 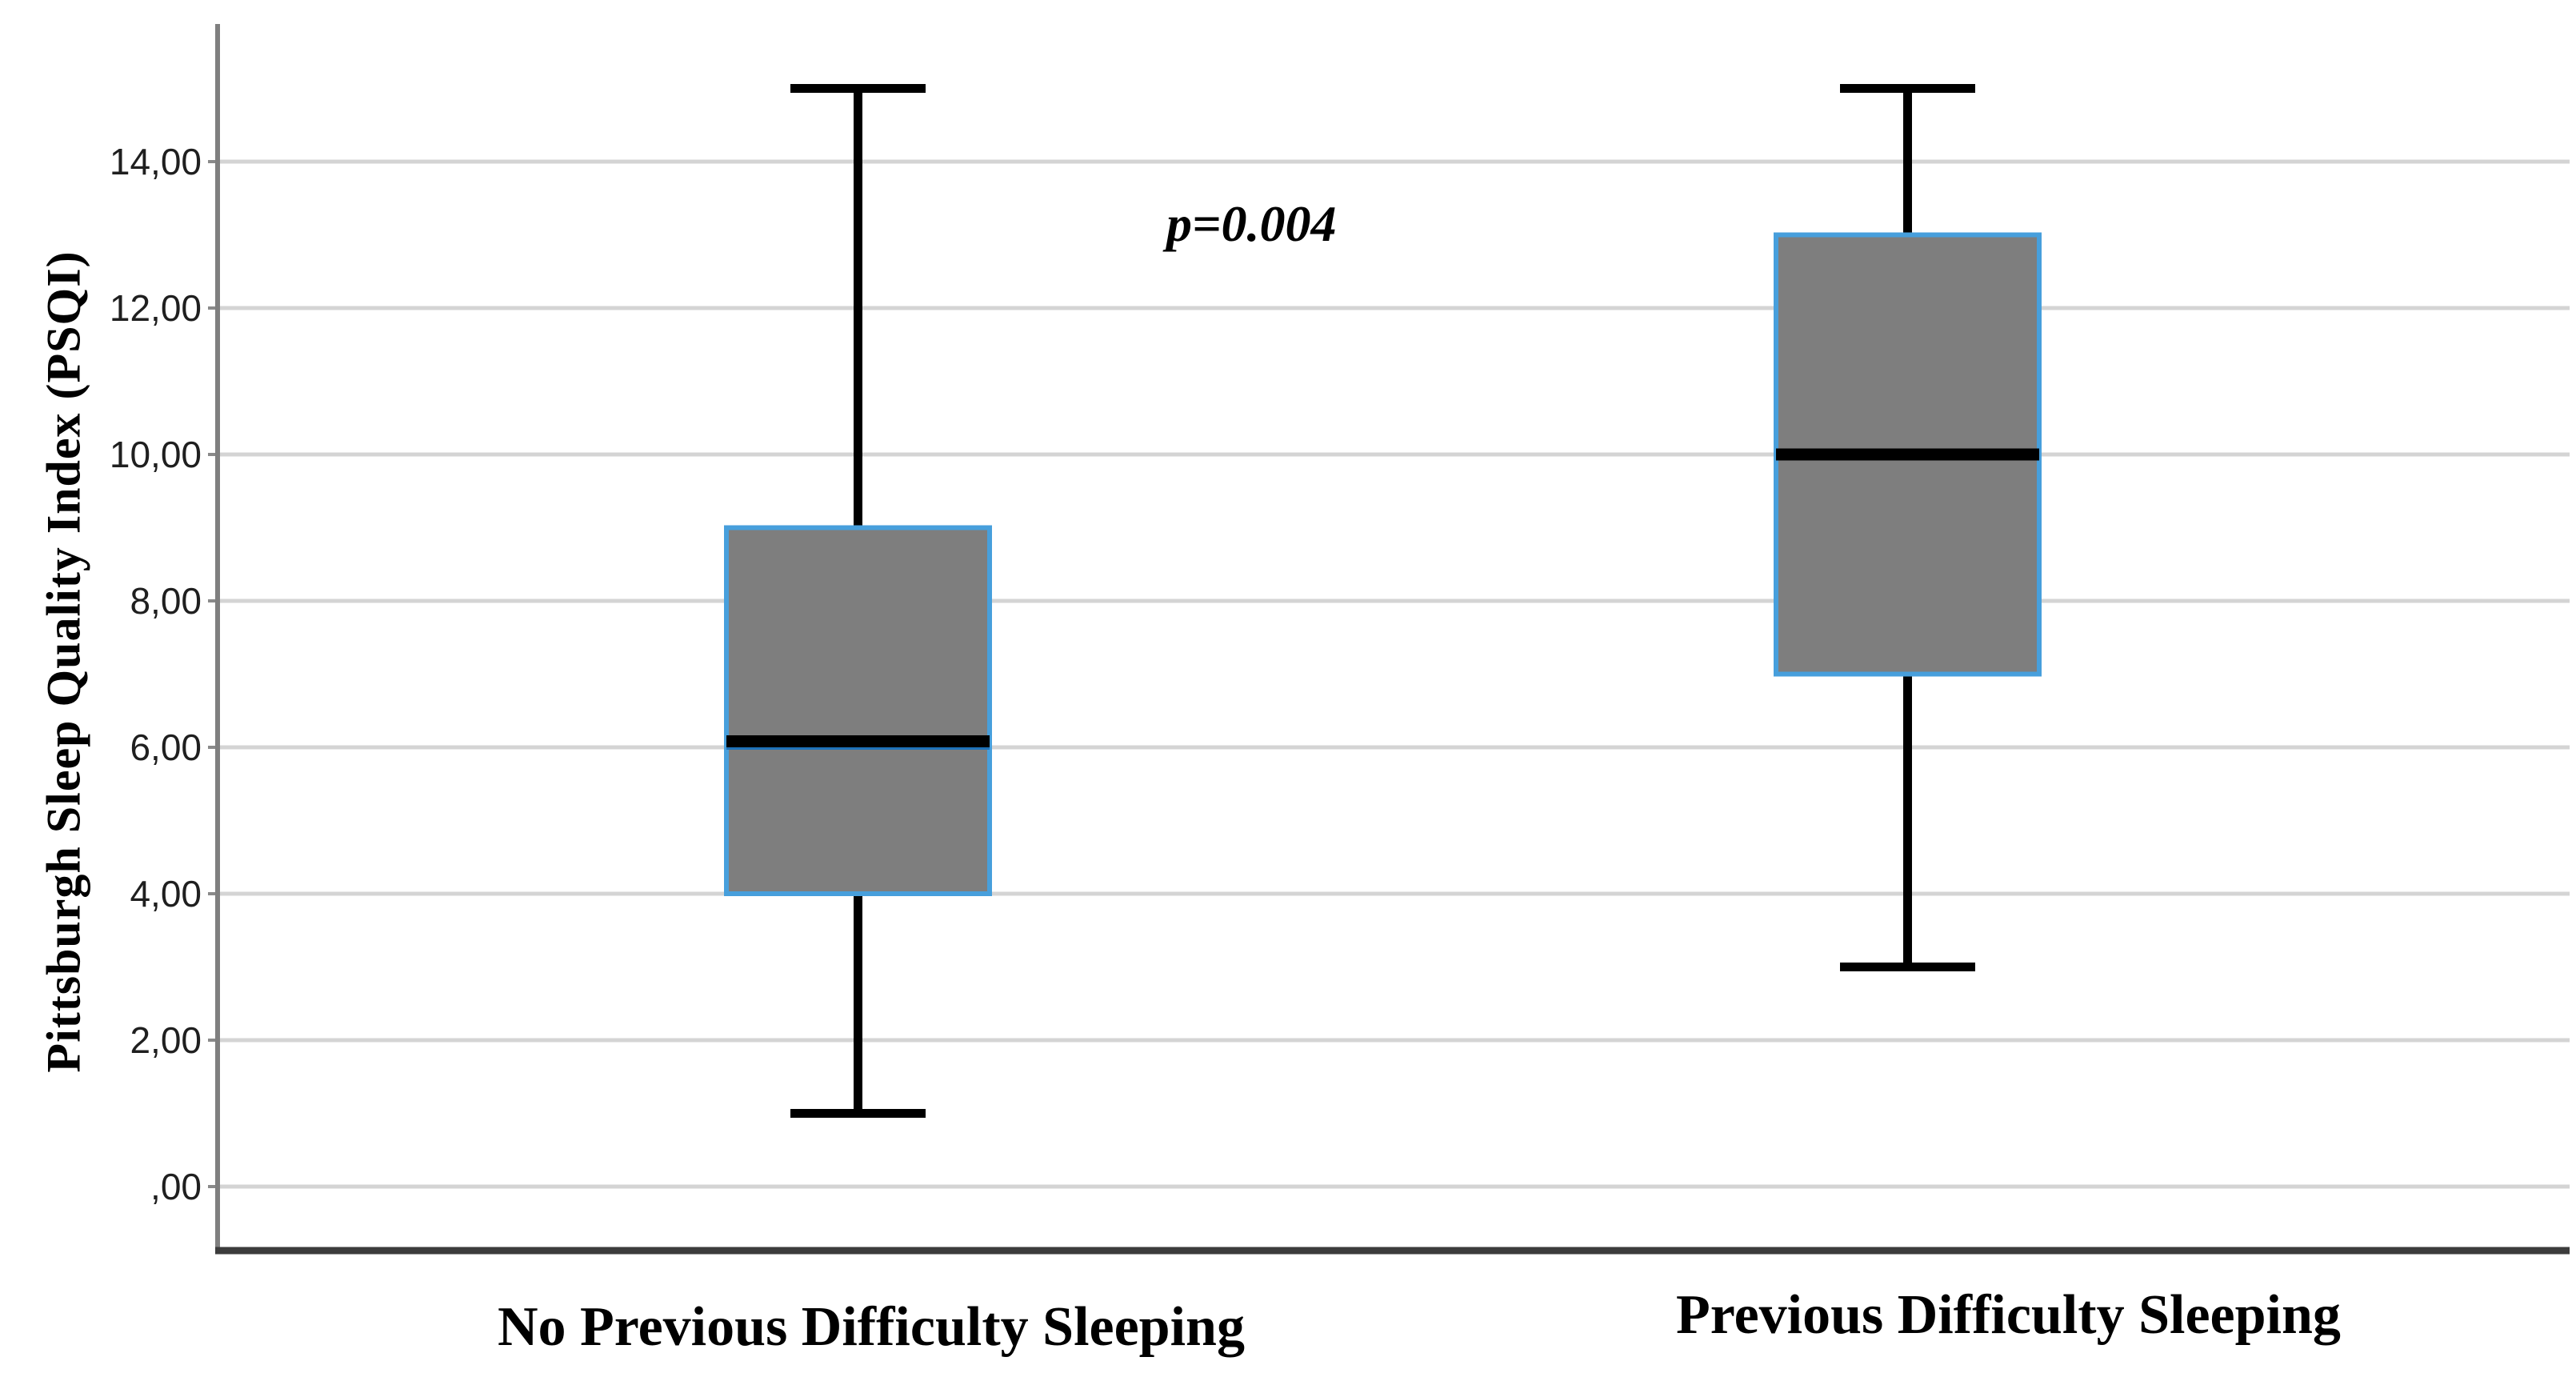 What do you see at coordinates (156, 308) in the screenshot?
I see `y-tick-label-12: 12,00` at bounding box center [156, 308].